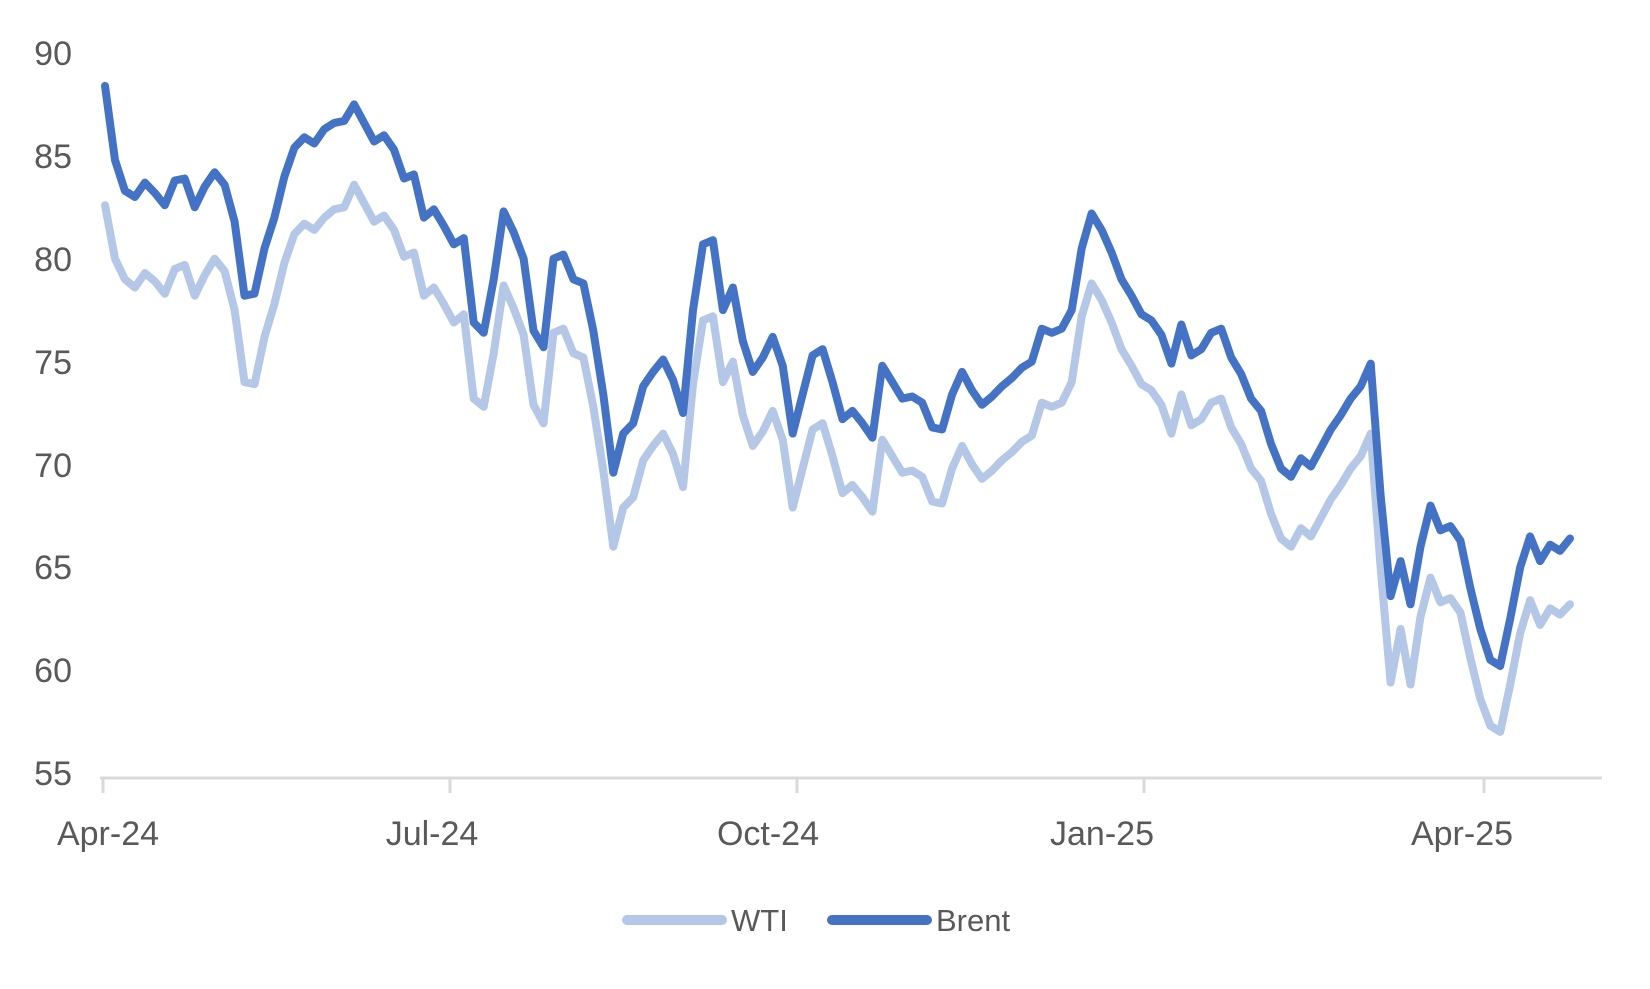 The width and height of the screenshot is (1650, 989). Describe the element at coordinates (53, 568) in the screenshot. I see `y-axis-label: 65` at that location.